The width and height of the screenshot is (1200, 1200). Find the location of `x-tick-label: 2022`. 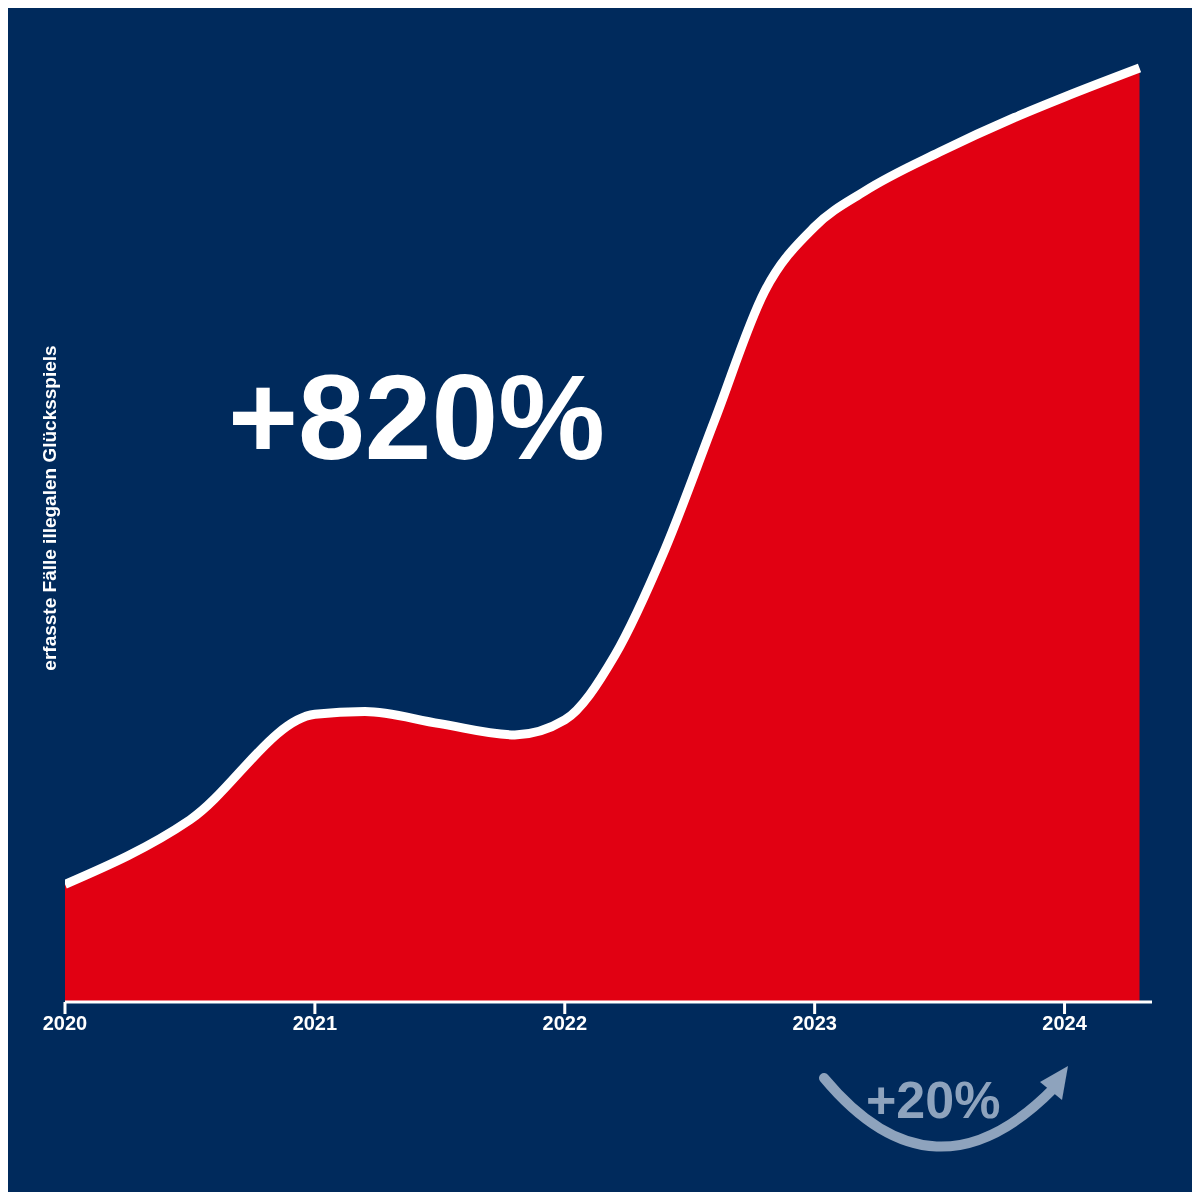

x-tick-label: 2022 is located at coordinates (565, 1023).